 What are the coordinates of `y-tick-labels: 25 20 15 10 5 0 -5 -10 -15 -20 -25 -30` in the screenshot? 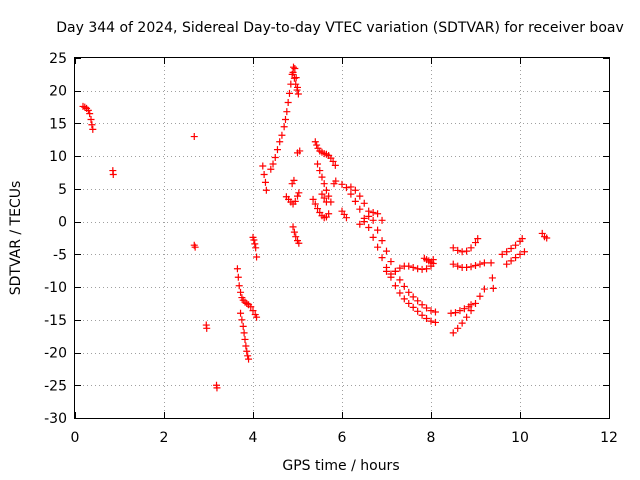 It's located at (55, 239).